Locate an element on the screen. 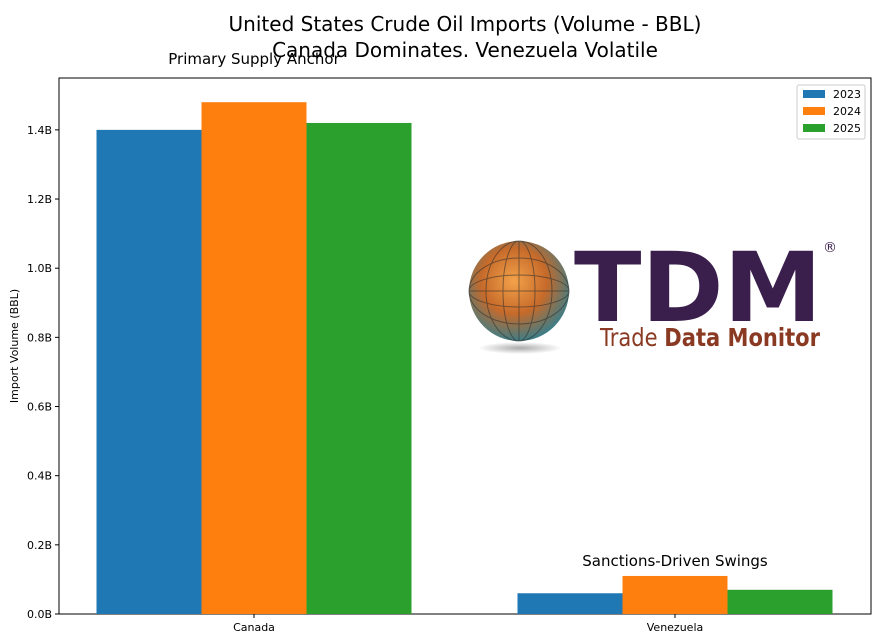 The width and height of the screenshot is (884, 640). bar-venezuela-2025 is located at coordinates (780, 601).